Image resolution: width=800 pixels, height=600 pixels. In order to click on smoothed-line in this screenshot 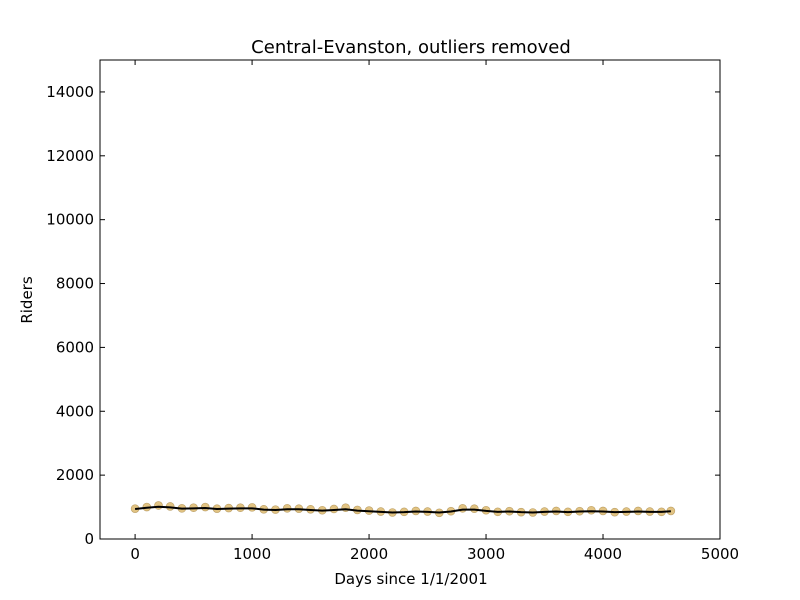, I will do `click(402, 509)`.